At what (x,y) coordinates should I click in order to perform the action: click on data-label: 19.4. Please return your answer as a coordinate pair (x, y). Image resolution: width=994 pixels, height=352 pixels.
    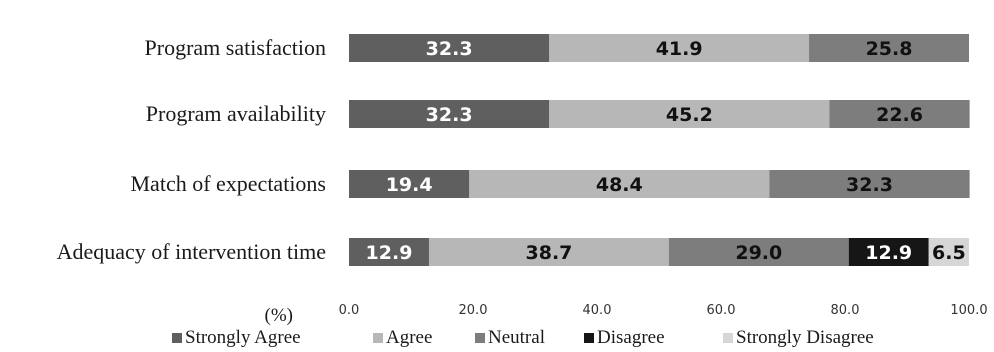
    Looking at the image, I should click on (409, 185).